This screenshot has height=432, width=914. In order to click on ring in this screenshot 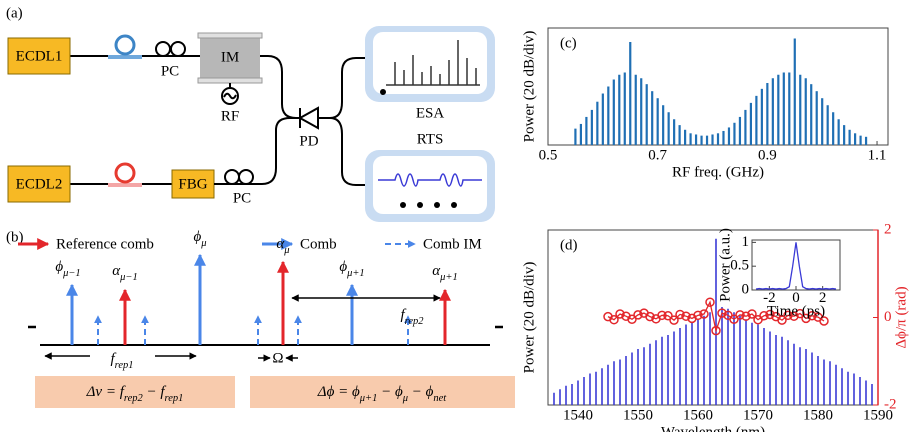, I will do `click(125, 173)`.